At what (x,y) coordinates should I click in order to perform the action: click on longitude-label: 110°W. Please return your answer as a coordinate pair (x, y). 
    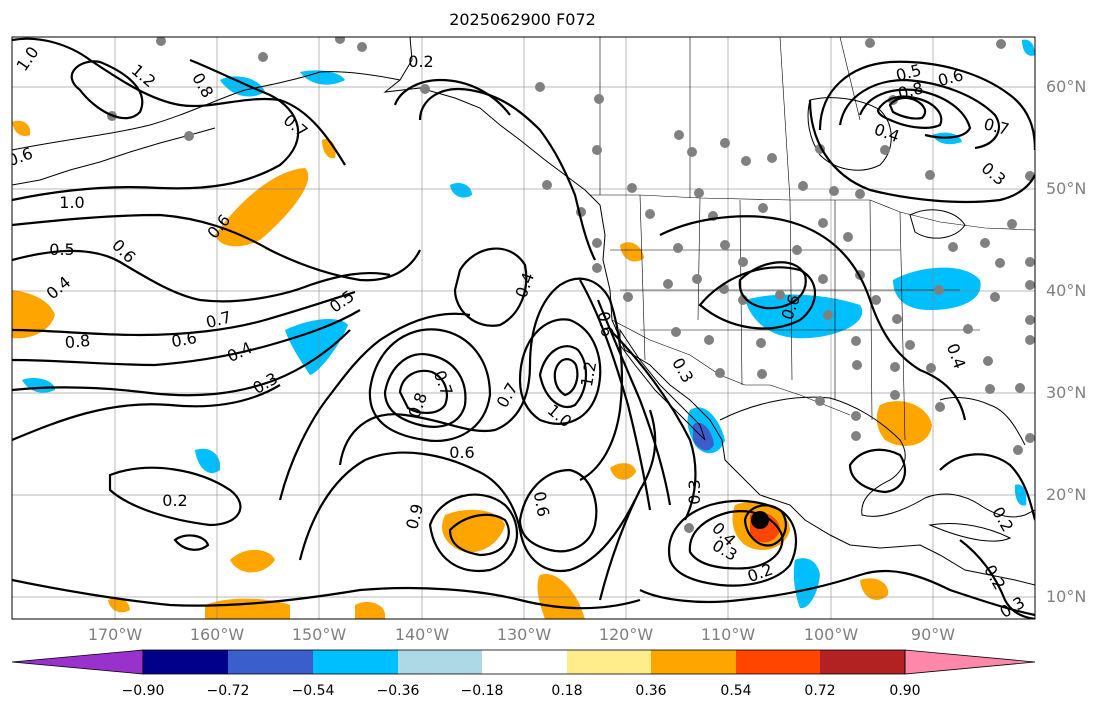
    Looking at the image, I should click on (728, 634).